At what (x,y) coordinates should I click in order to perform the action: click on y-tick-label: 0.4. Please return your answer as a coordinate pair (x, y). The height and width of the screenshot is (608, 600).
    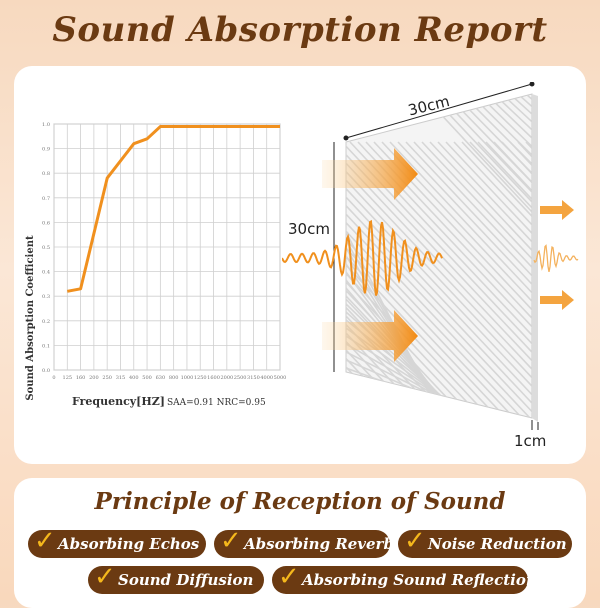
    Looking at the image, I should click on (46, 273).